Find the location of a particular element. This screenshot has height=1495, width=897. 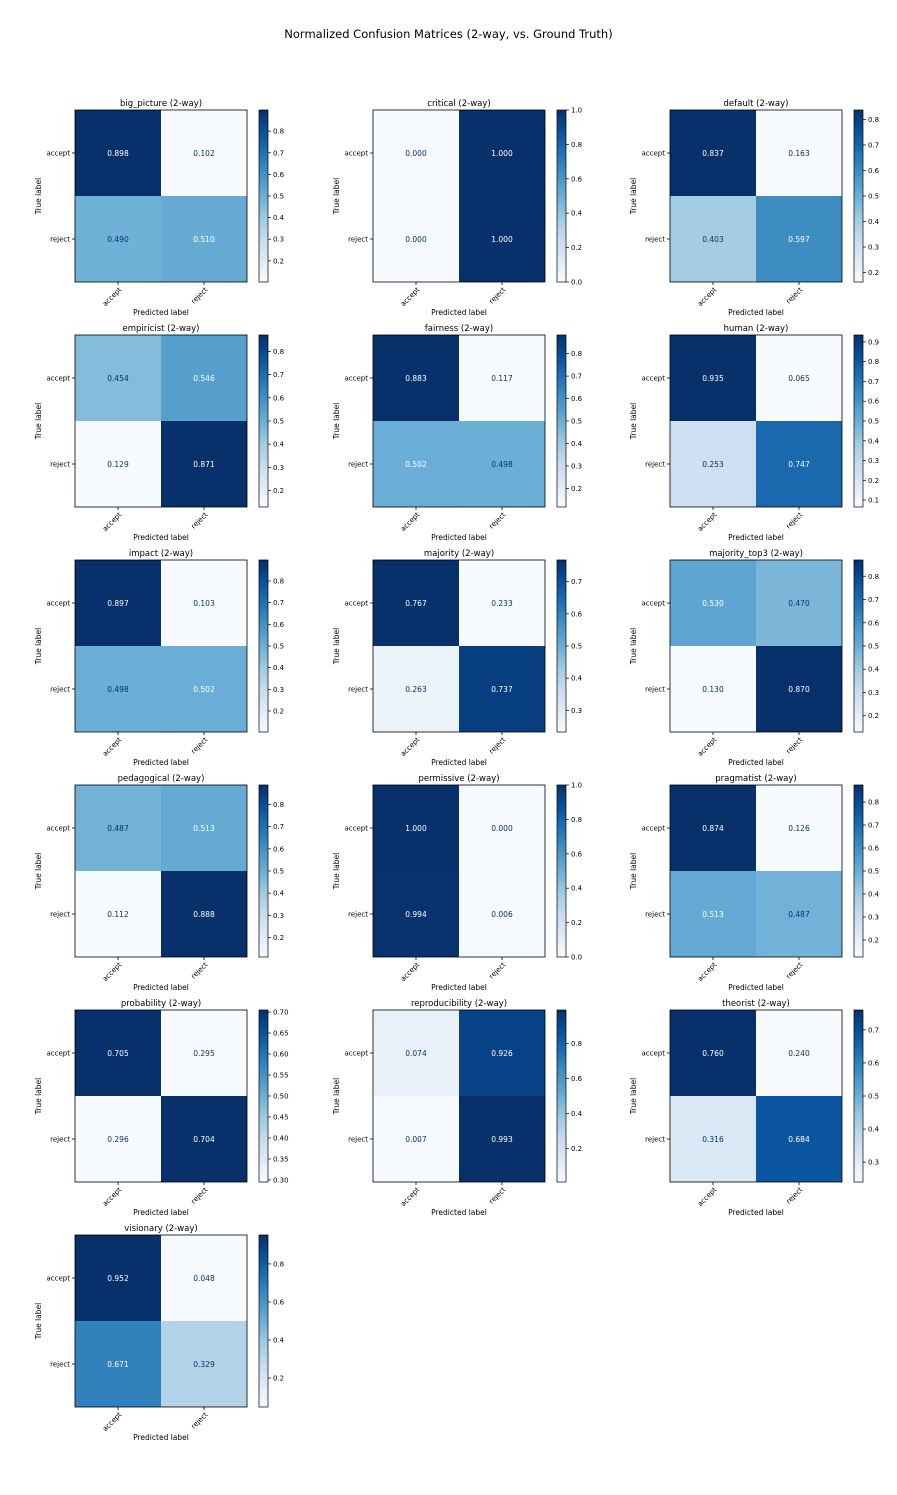

colorbar-tick-label: 0.30 is located at coordinates (281, 1180).